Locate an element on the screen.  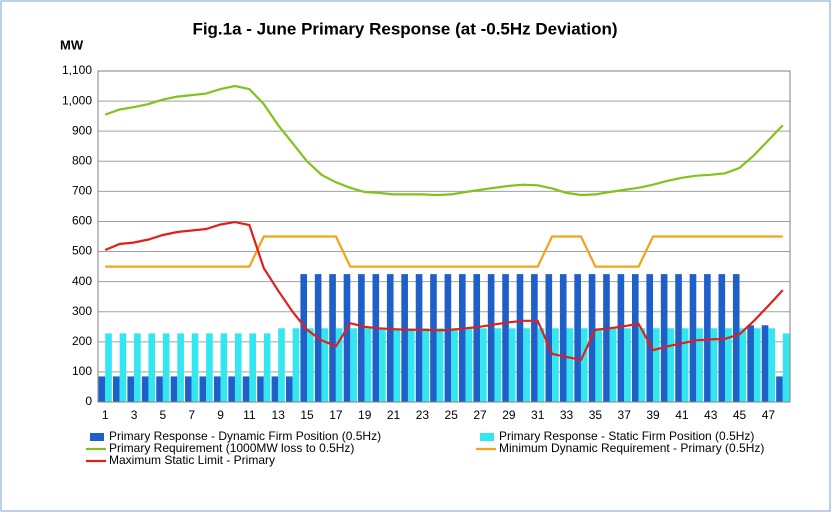
y-tick-label: 500 is located at coordinates (82, 251).